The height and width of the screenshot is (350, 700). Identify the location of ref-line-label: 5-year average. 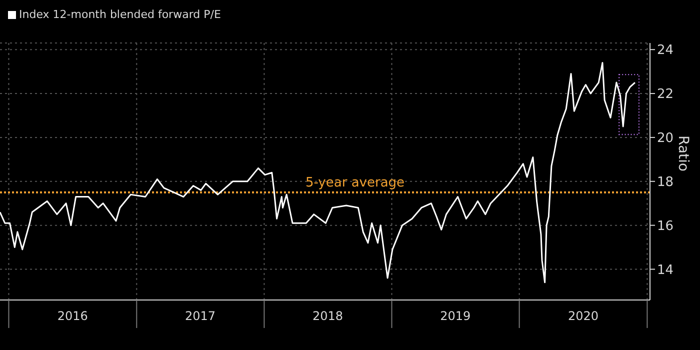
(355, 183).